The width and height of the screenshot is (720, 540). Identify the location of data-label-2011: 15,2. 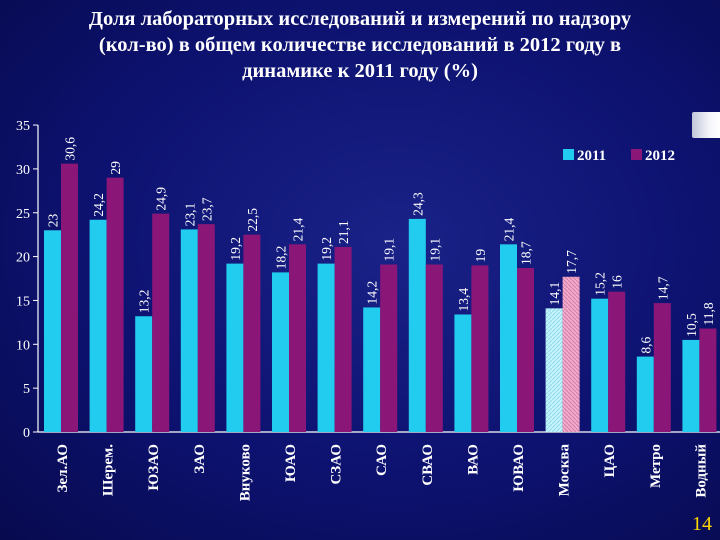
(600, 284).